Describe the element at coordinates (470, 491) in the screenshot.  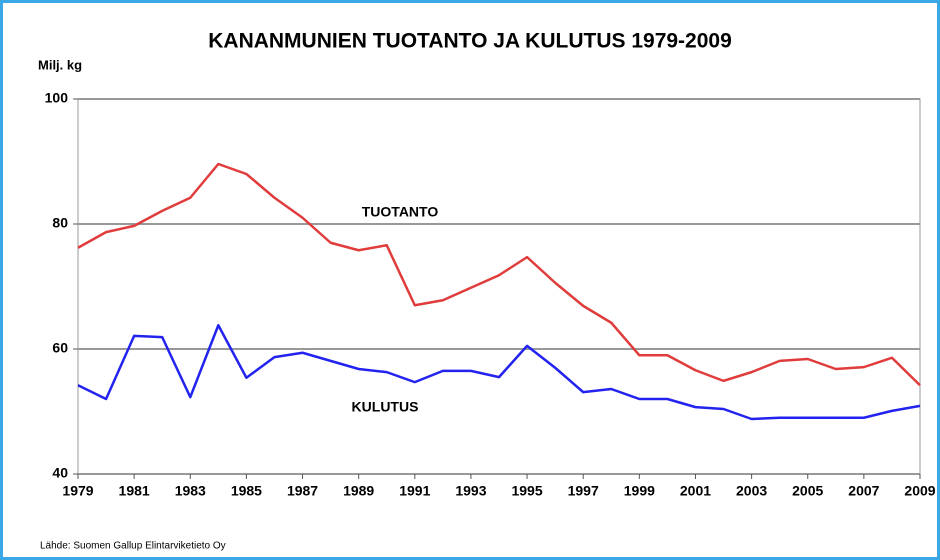
I see `x-tick-label: 1993` at that location.